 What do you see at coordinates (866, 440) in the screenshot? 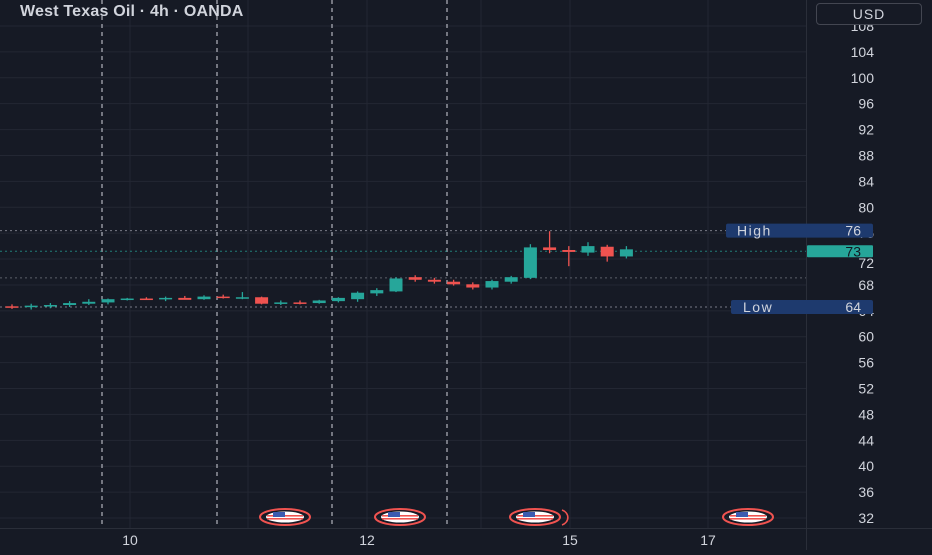
I see `y-tick-label: 44` at bounding box center [866, 440].